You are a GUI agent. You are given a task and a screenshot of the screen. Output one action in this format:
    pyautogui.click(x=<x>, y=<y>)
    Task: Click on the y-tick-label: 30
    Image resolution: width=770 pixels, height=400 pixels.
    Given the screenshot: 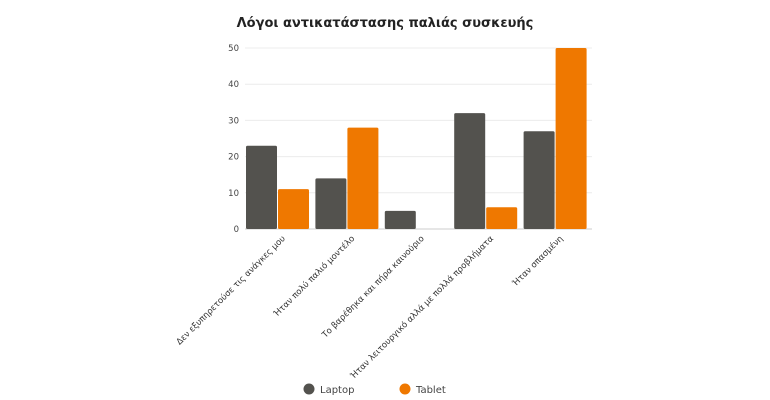 What is the action you would take?
    pyautogui.click(x=233, y=121)
    